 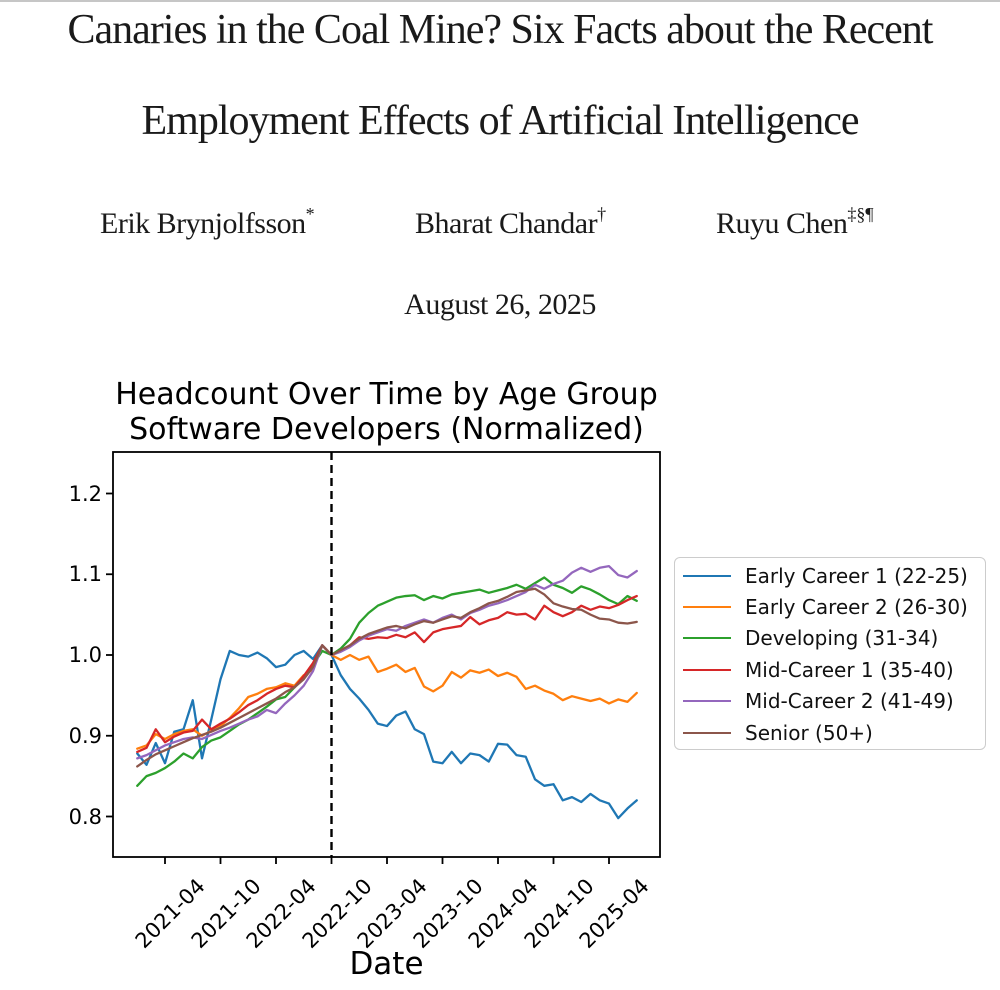 What do you see at coordinates (85, 574) in the screenshot?
I see `y-axis-tick-label: 1.1` at bounding box center [85, 574].